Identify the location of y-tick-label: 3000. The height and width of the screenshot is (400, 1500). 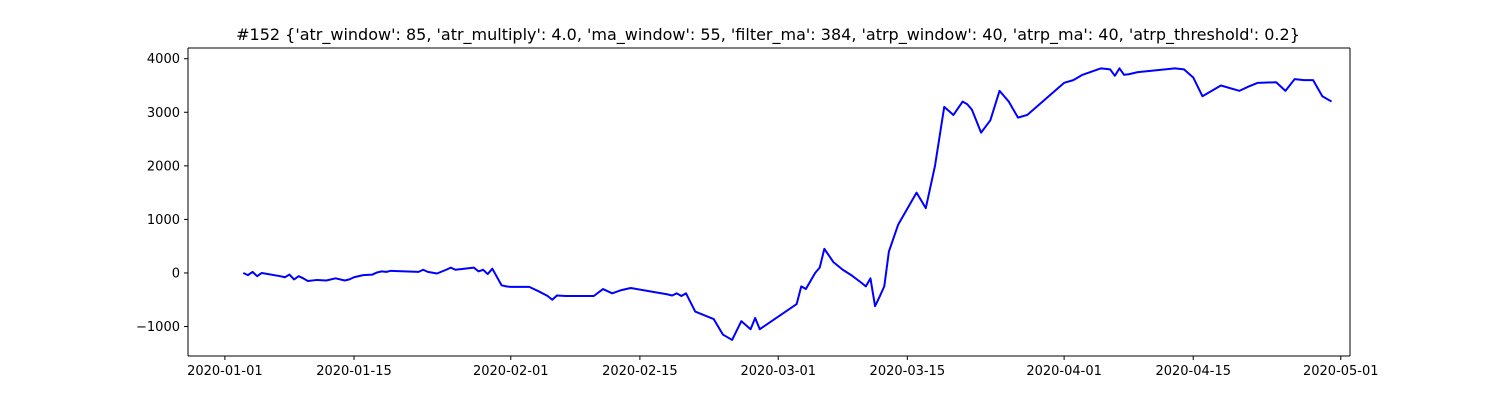
(163, 113).